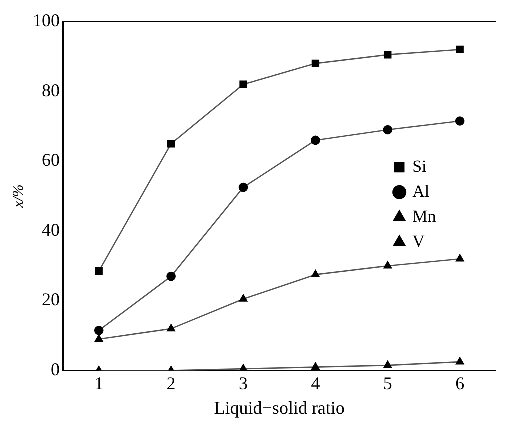 The height and width of the screenshot is (428, 510). I want to click on y-tick-label: 60, so click(51, 160).